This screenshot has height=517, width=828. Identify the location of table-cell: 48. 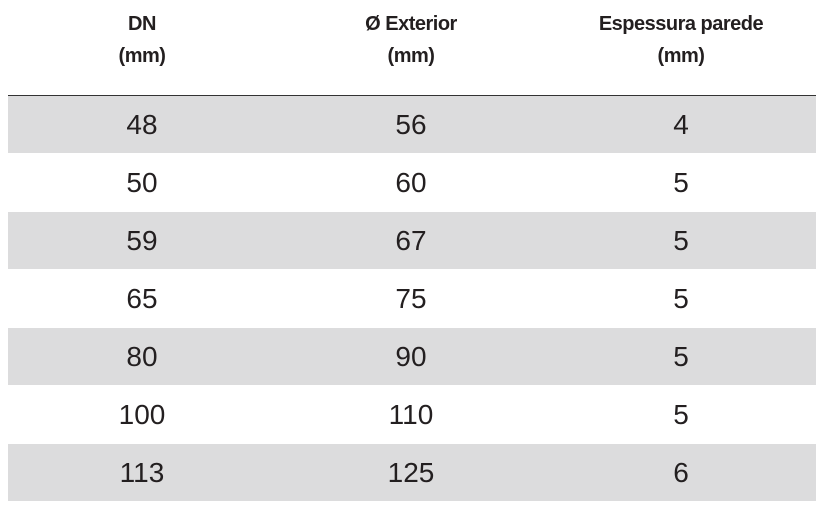
(142, 124).